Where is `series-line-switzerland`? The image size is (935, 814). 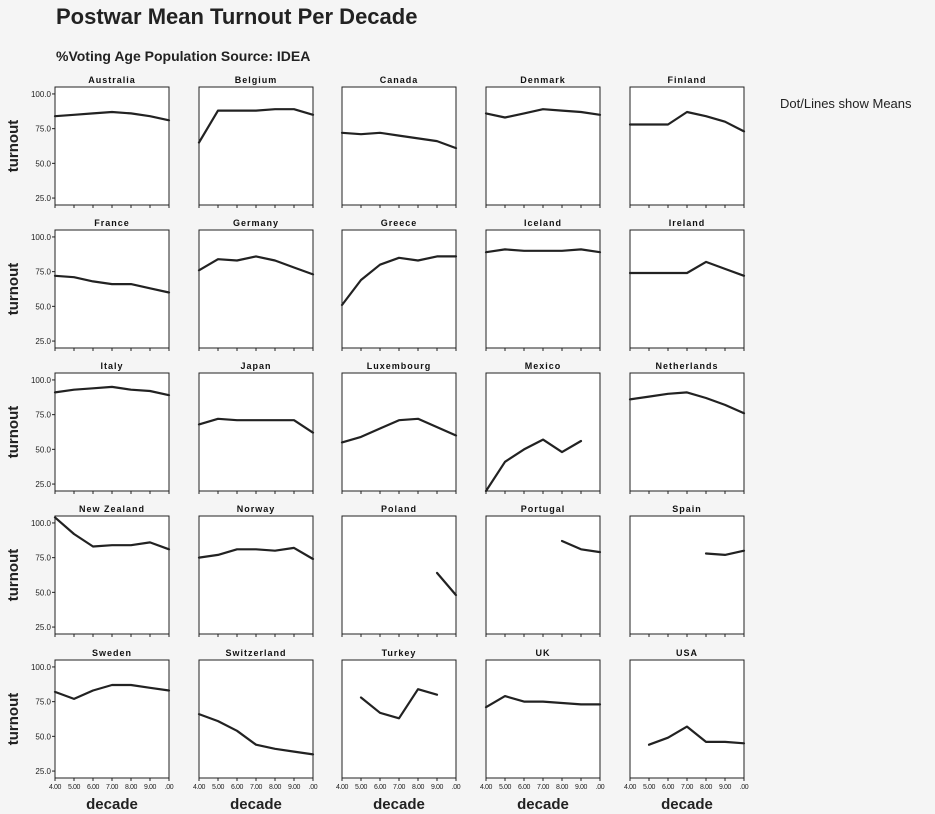
series-line-switzerland is located at coordinates (256, 734).